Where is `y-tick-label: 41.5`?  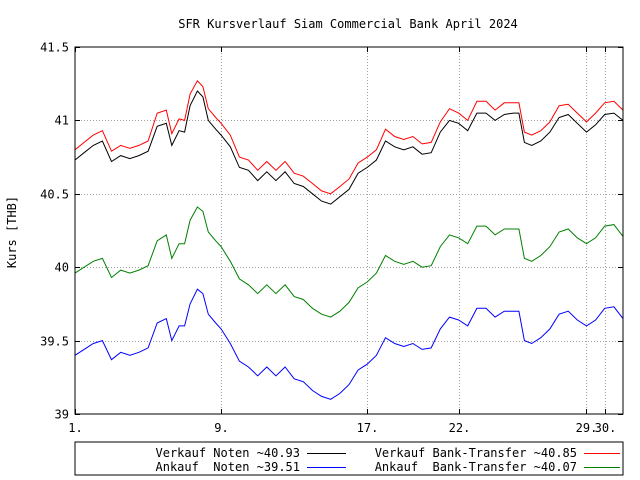 y-tick-label: 41.5 is located at coordinates (54, 48).